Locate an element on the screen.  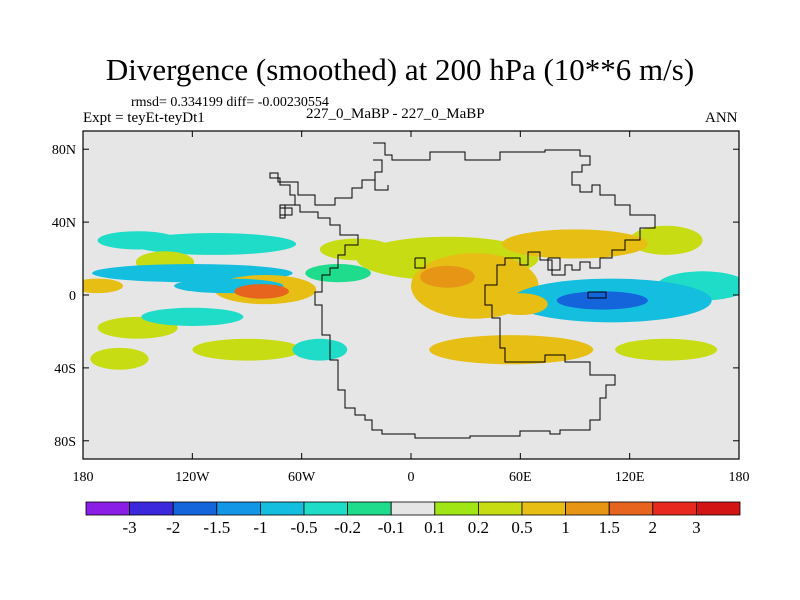
colorbar-label: 2 is located at coordinates (653, 527).